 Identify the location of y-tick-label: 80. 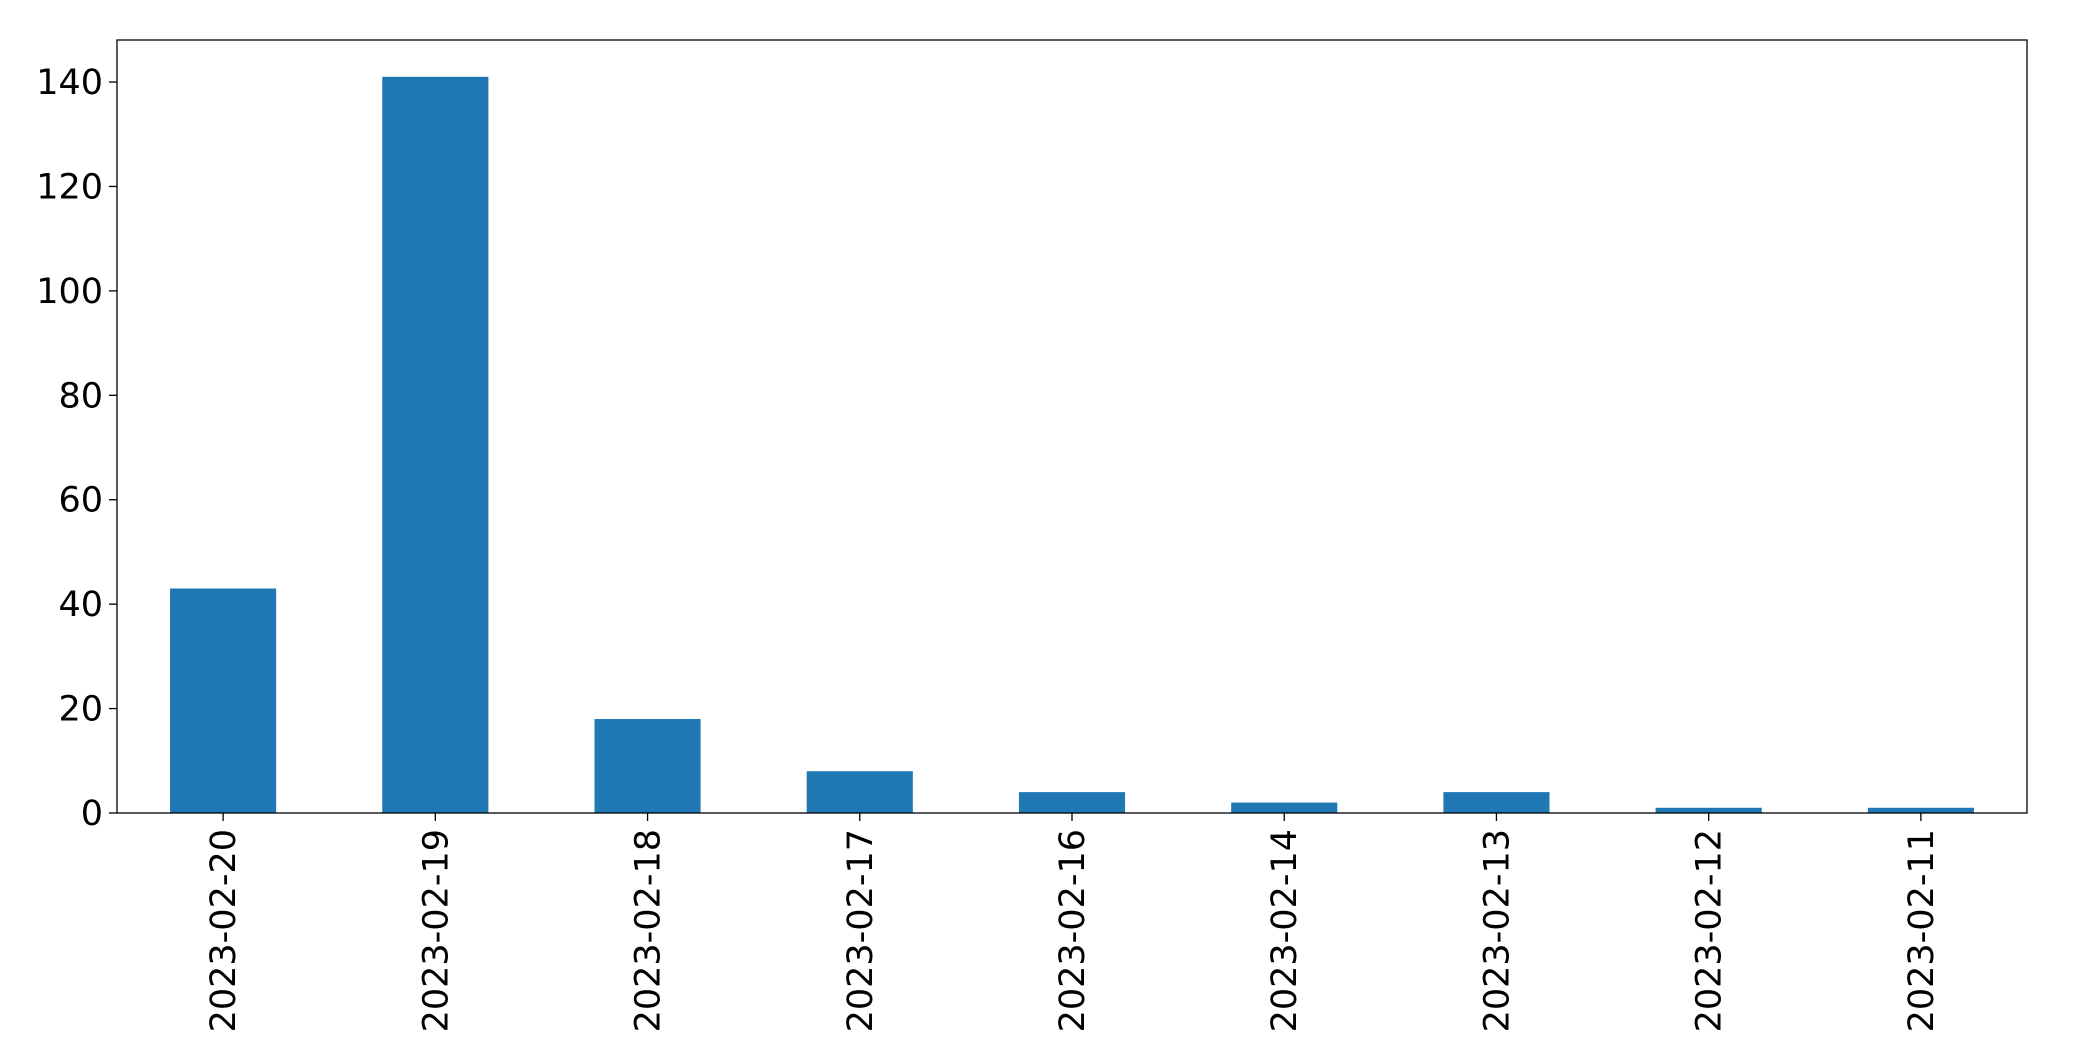
(80, 396).